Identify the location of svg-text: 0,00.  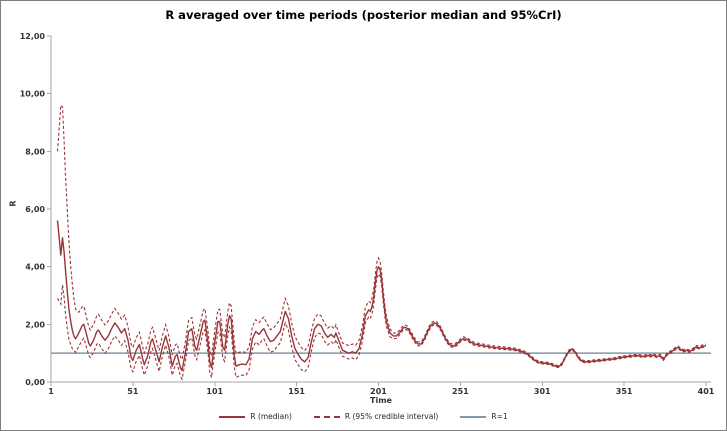
(35, 382).